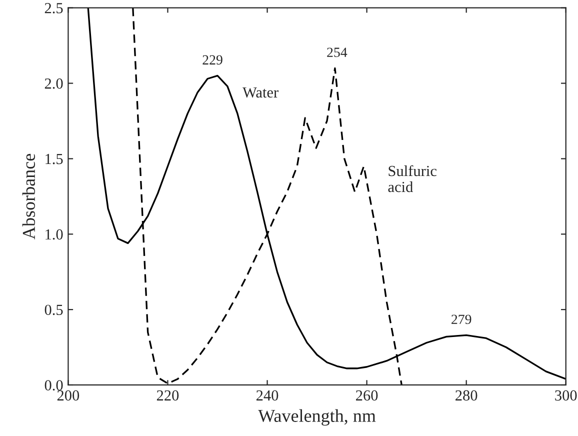 The height and width of the screenshot is (436, 578). What do you see at coordinates (54, 159) in the screenshot?
I see `y-tick-label: 1.5` at bounding box center [54, 159].